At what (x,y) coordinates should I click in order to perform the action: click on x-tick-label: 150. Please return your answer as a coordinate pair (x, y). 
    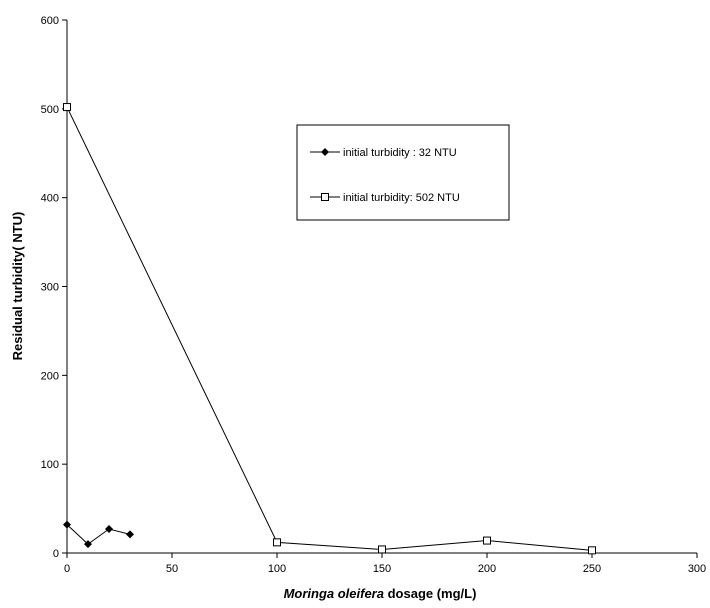
    Looking at the image, I should click on (382, 569).